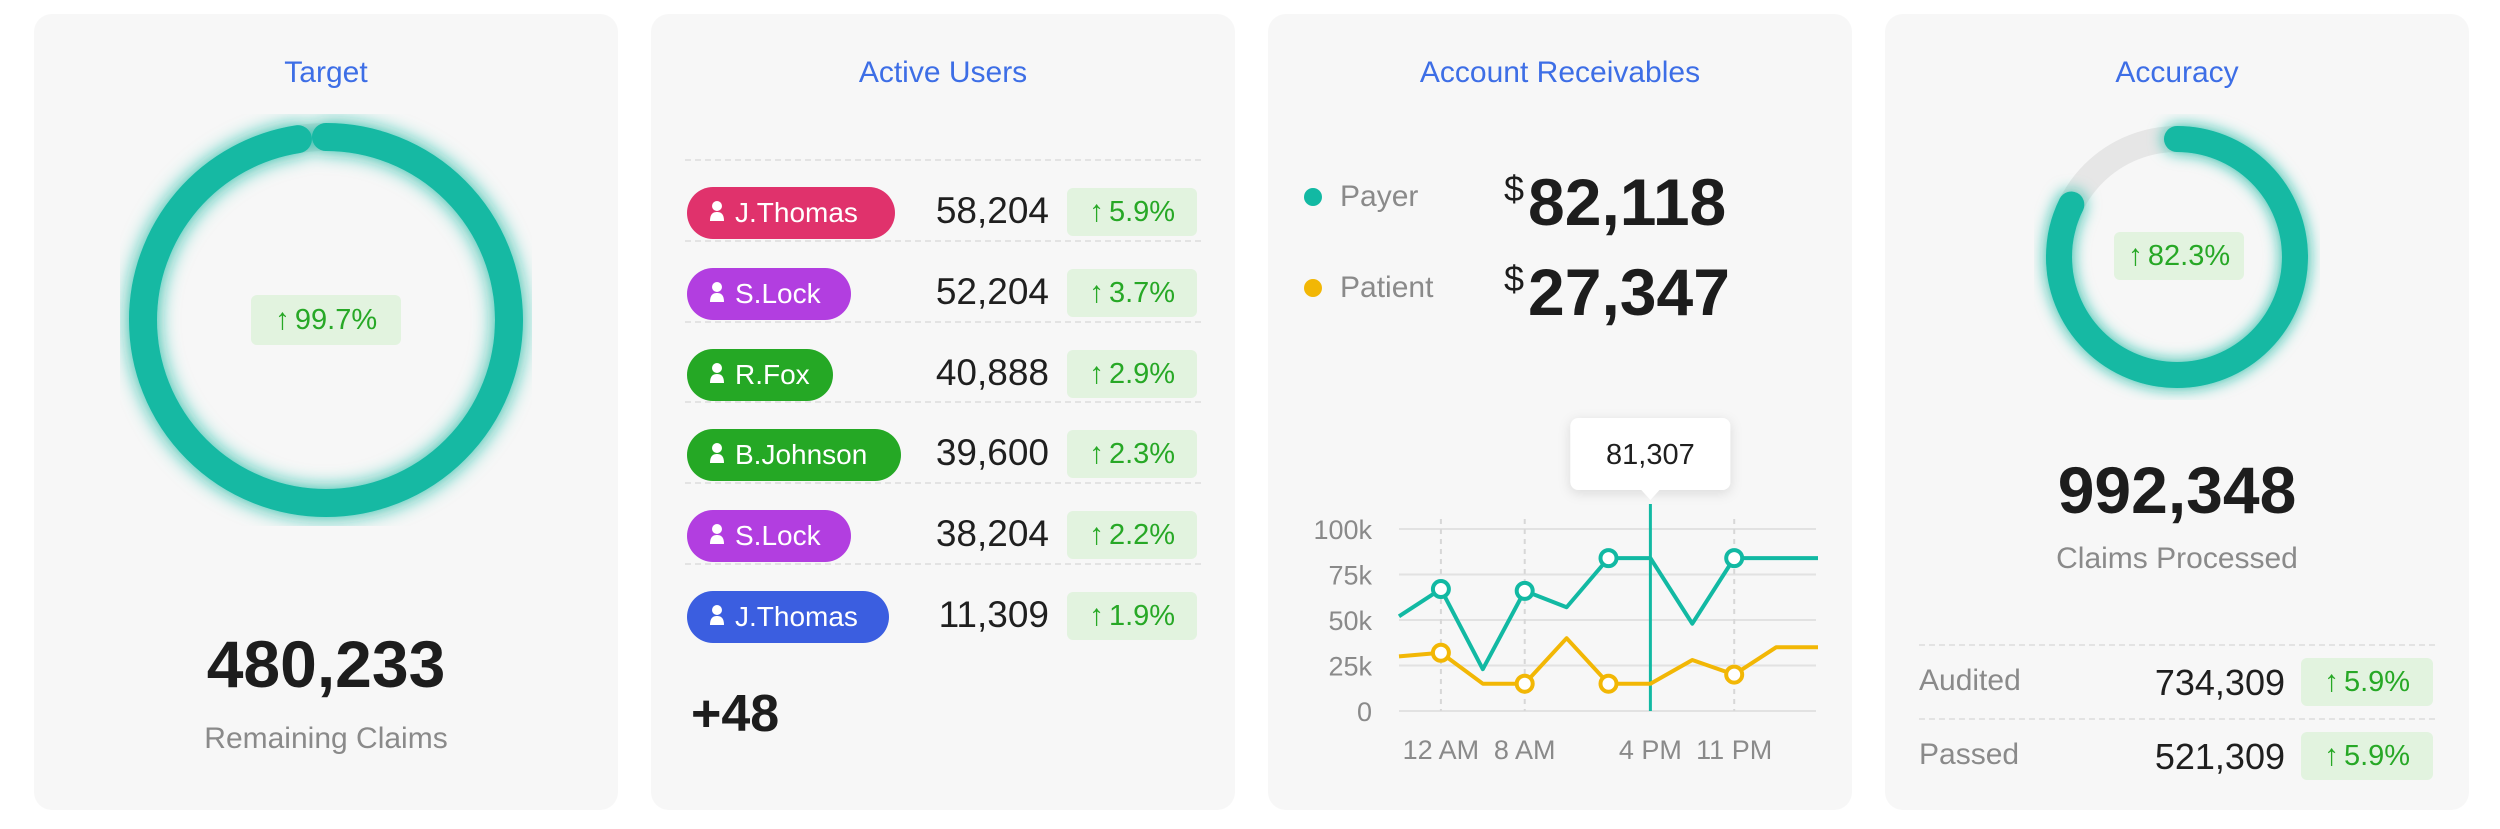 Image resolution: width=2500 pixels, height=829 pixels. I want to click on y-tick-label: 100k, so click(1342, 530).